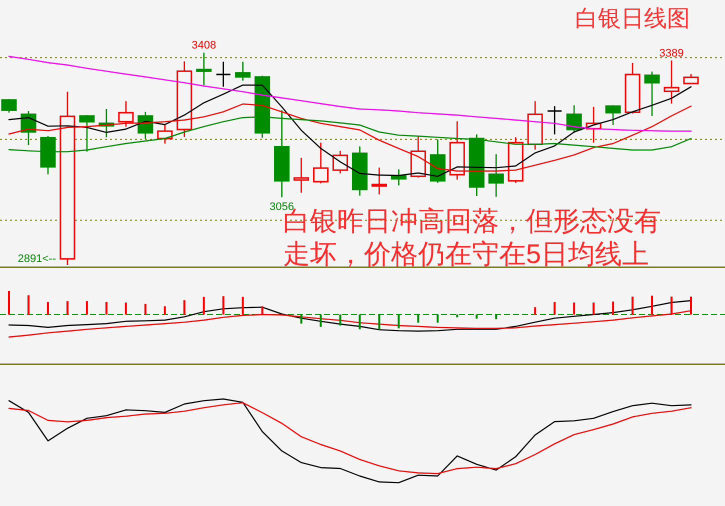  Describe the element at coordinates (671, 54) in the screenshot. I see `annotation: 3389` at that location.